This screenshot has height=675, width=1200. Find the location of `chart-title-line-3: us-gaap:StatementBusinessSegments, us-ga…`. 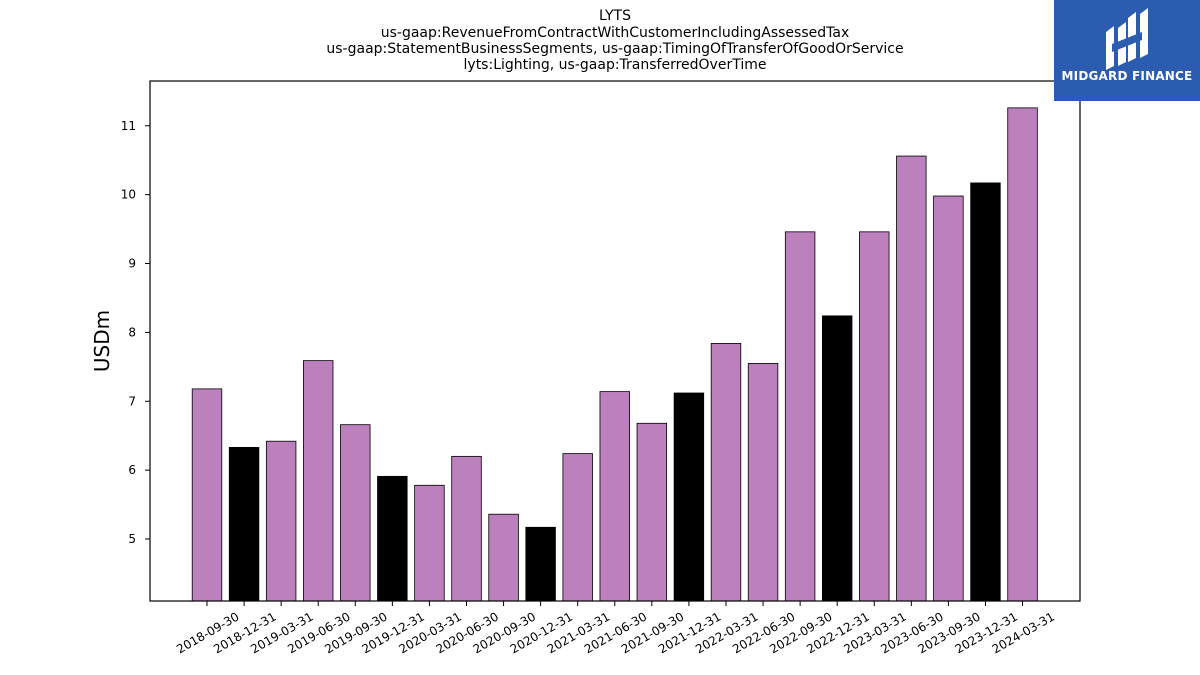

chart-title-line-3: us-gaap:StatementBusinessSegments, us-ga… is located at coordinates (614, 49).